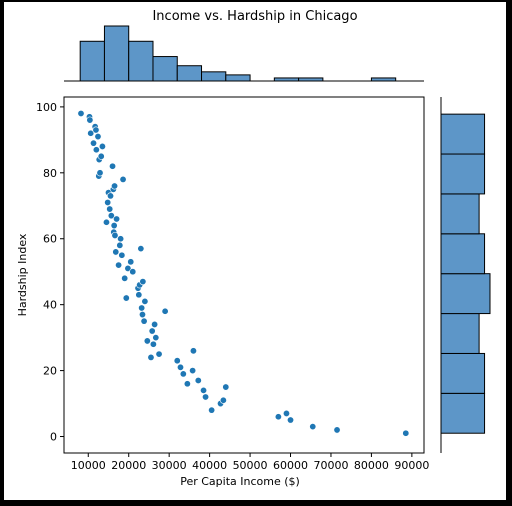  What do you see at coordinates (244, 53) in the screenshot?
I see `marginal-x-histogram` at bounding box center [244, 53].